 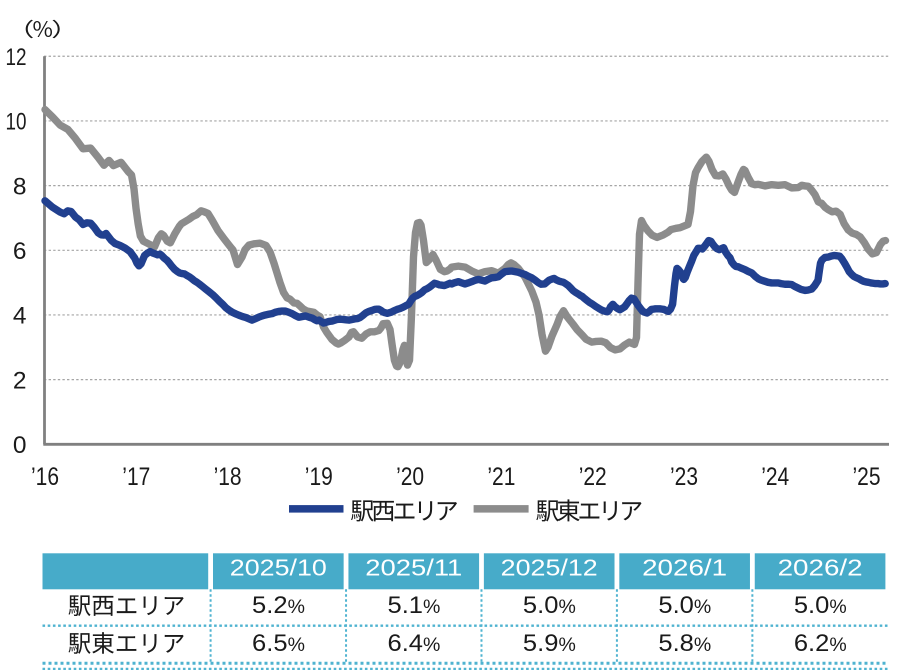 What do you see at coordinates (541, 643) in the screenshot?
I see `svg-text: 5.9` at bounding box center [541, 643].